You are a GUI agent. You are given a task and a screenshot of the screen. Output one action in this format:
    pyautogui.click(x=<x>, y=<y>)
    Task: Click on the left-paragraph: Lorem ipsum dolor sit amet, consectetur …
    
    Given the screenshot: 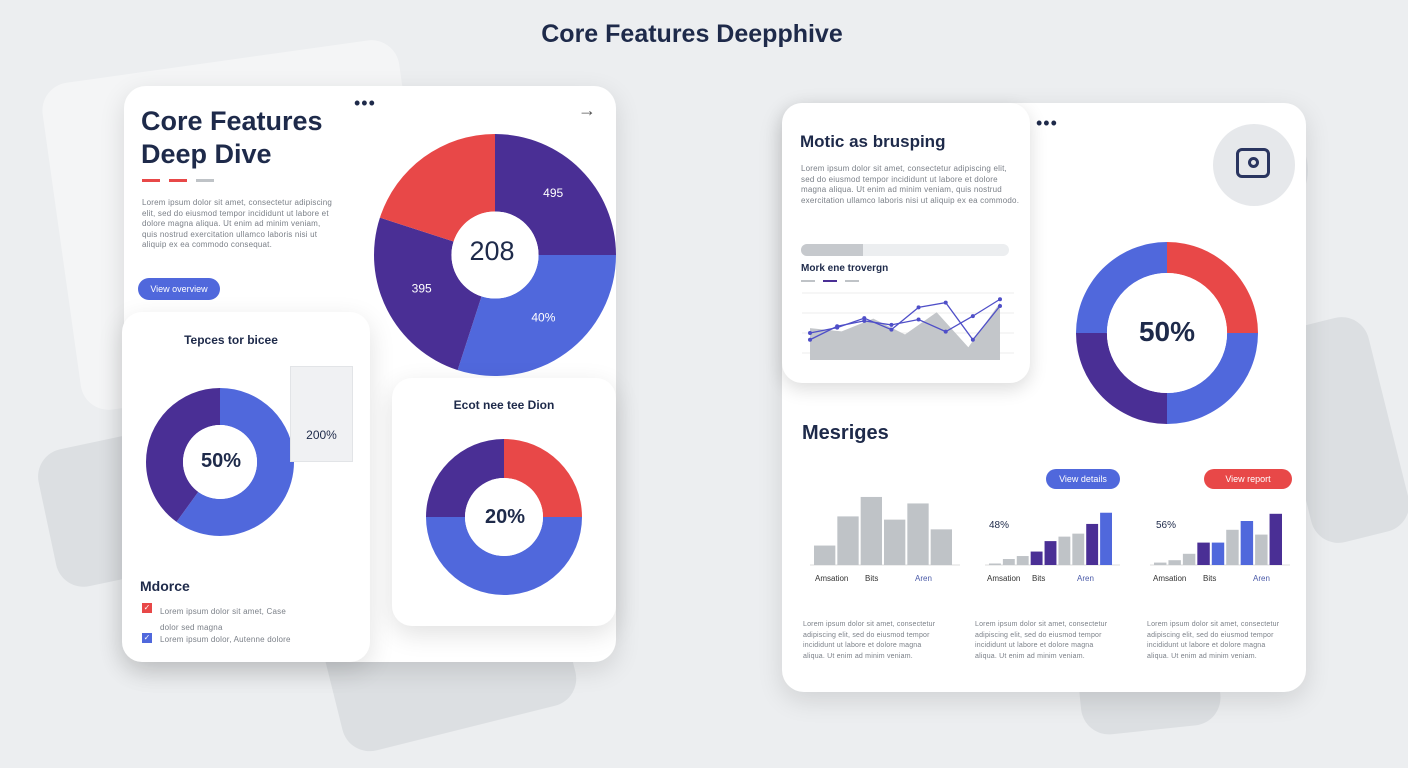 What is the action you would take?
    pyautogui.click(x=237, y=223)
    